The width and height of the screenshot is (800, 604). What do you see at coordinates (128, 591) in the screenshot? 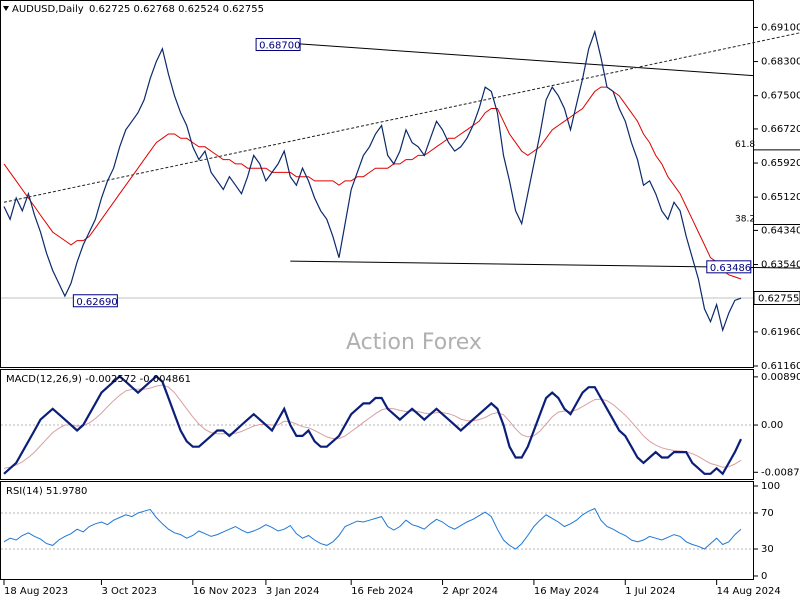
I see `time-tick-label: 3 Oct 2023` at bounding box center [128, 591].